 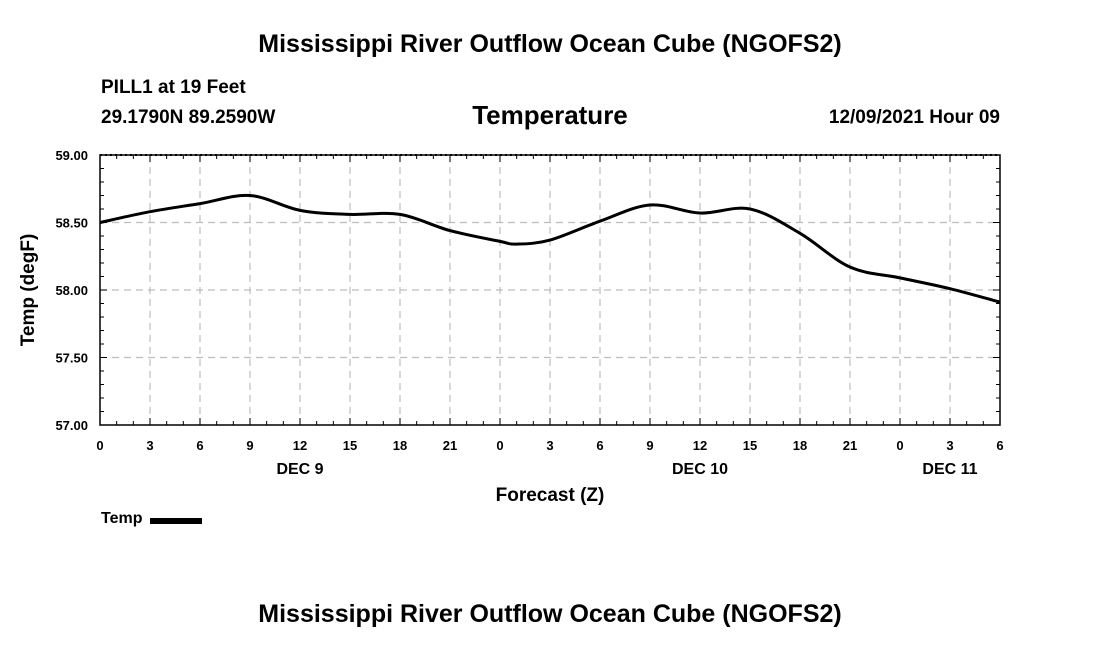 What do you see at coordinates (176, 520) in the screenshot?
I see `legend-line-swatch` at bounding box center [176, 520].